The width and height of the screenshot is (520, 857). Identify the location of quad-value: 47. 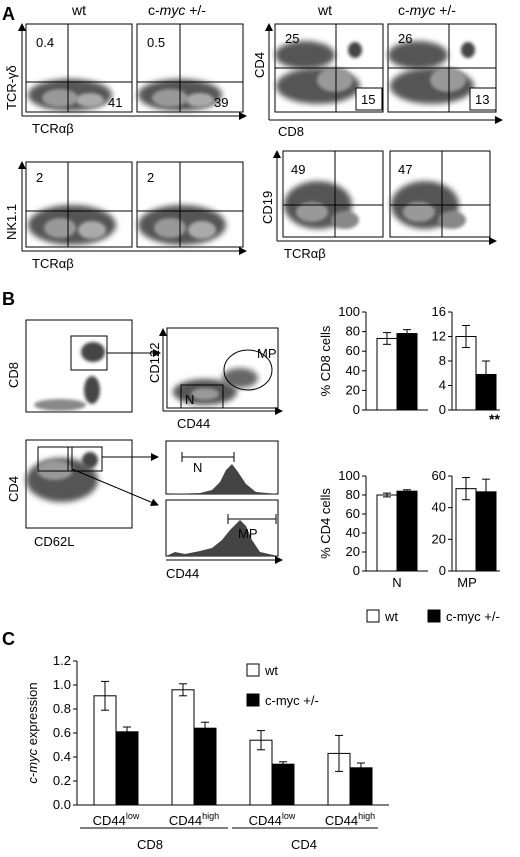
(405, 169).